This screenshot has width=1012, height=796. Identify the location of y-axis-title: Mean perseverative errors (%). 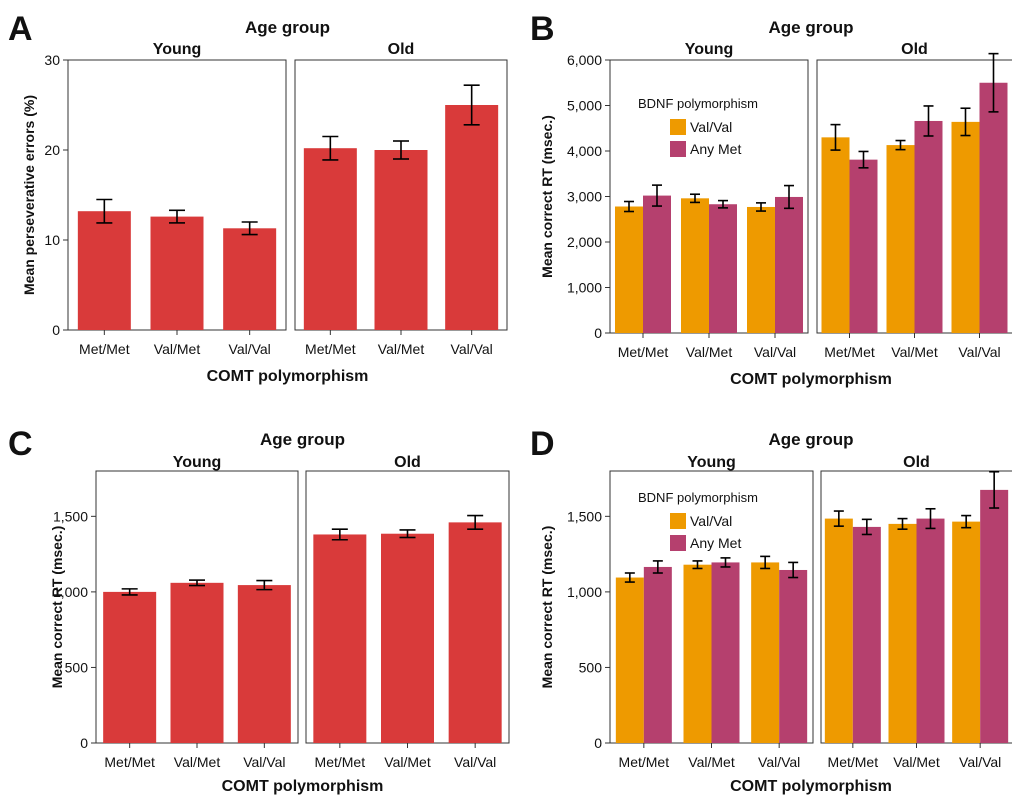
(29, 195).